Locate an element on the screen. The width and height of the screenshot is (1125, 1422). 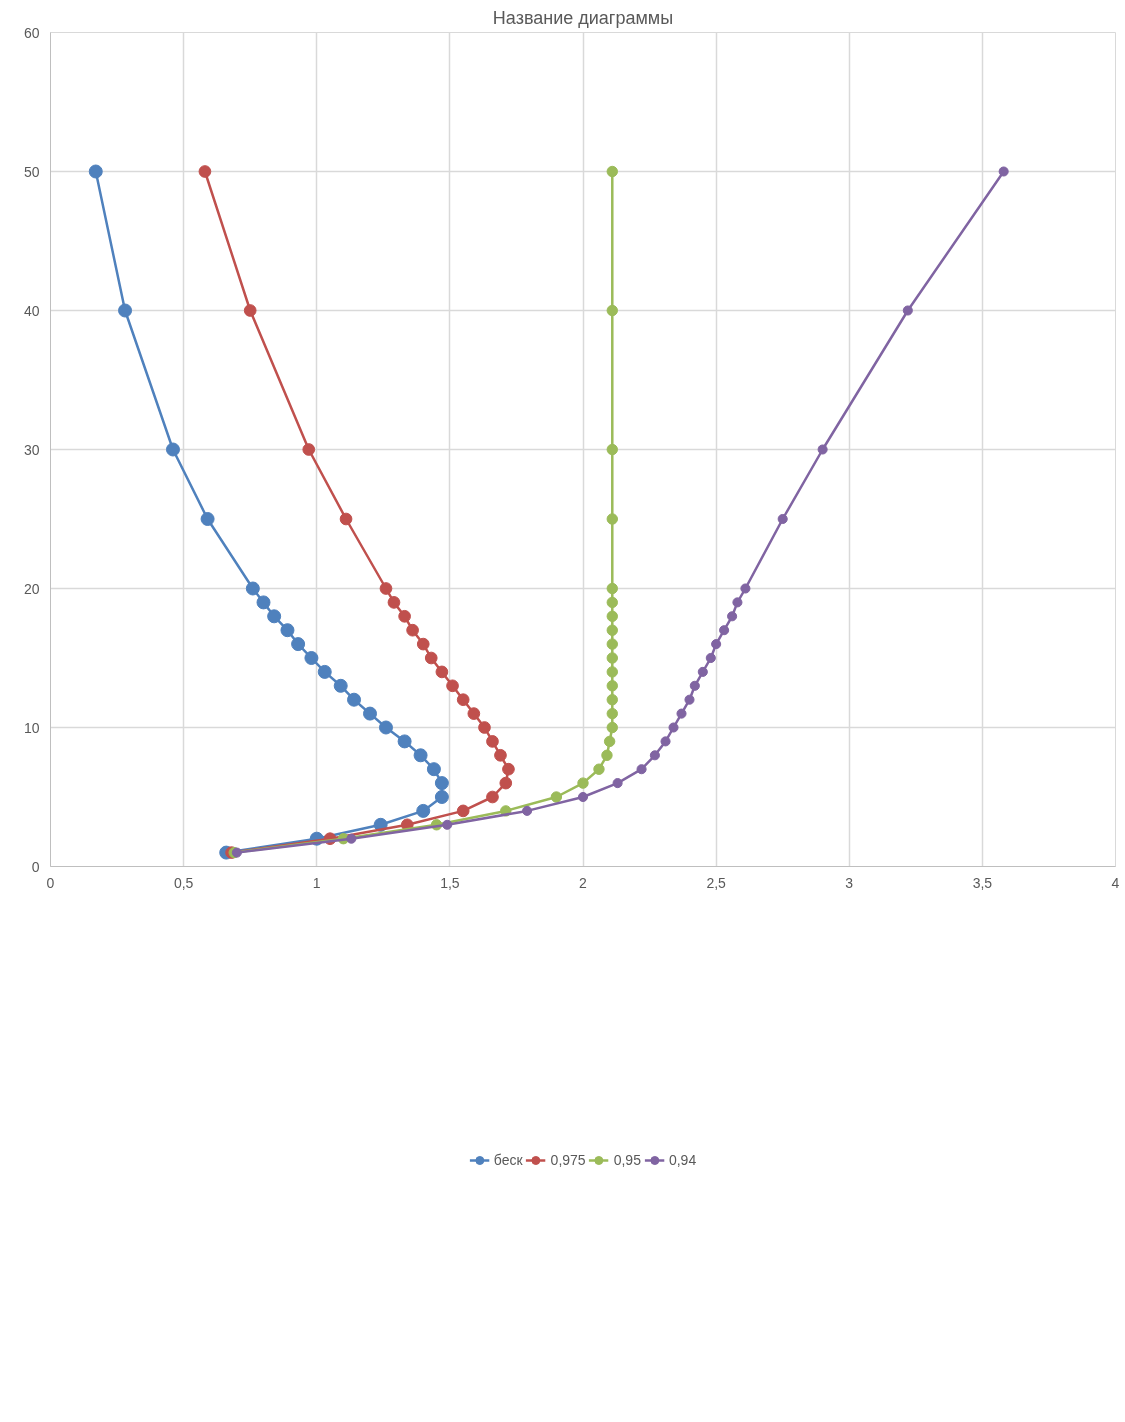
x-tick-label: 3,5 is located at coordinates (982, 882).